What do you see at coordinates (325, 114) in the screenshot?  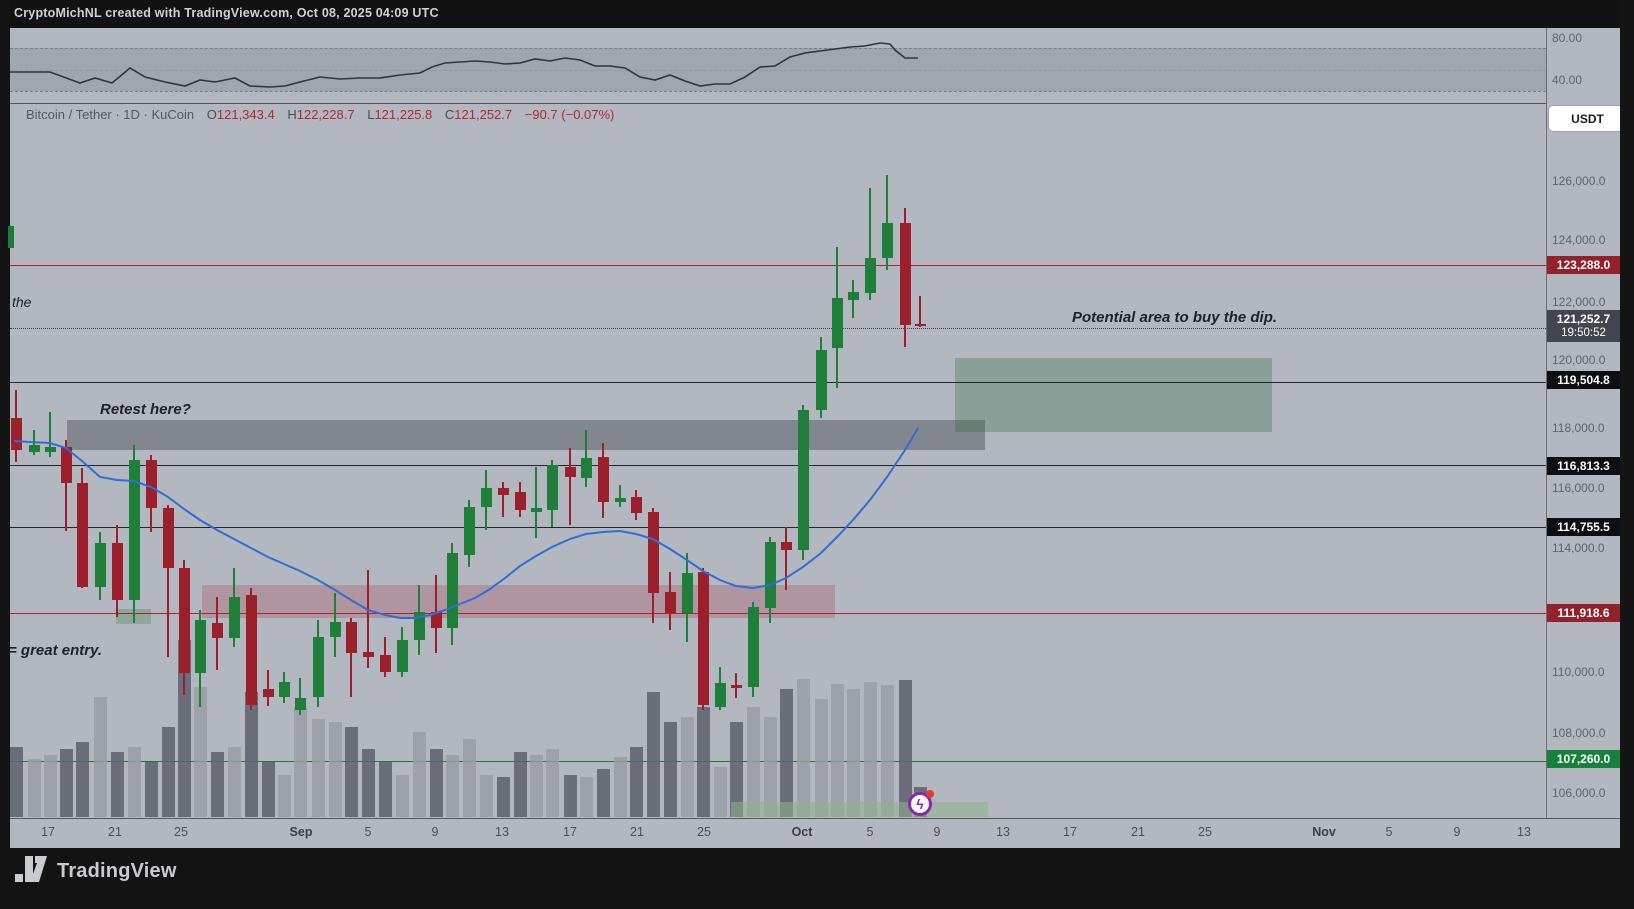 I see `high-value: 122,228.7` at bounding box center [325, 114].